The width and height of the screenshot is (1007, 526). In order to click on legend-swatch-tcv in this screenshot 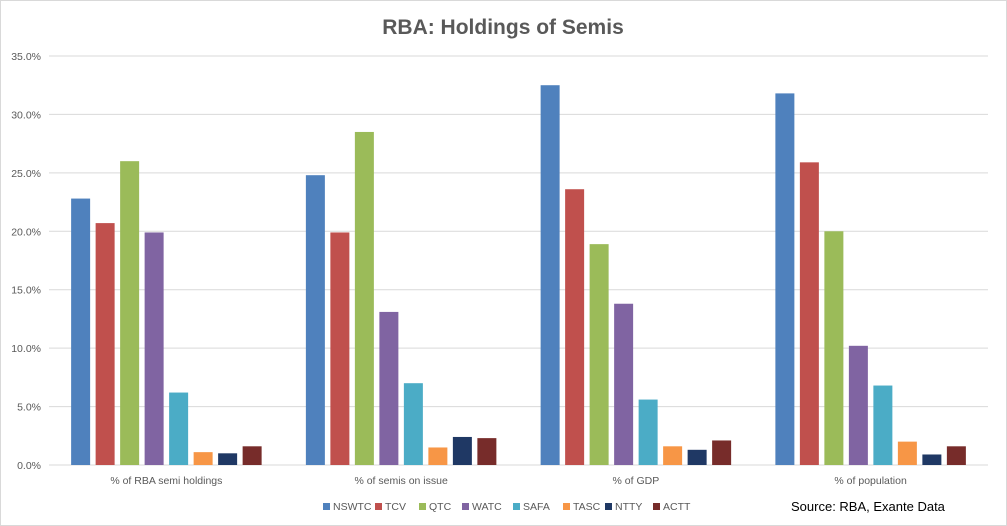, I will do `click(378, 506)`.